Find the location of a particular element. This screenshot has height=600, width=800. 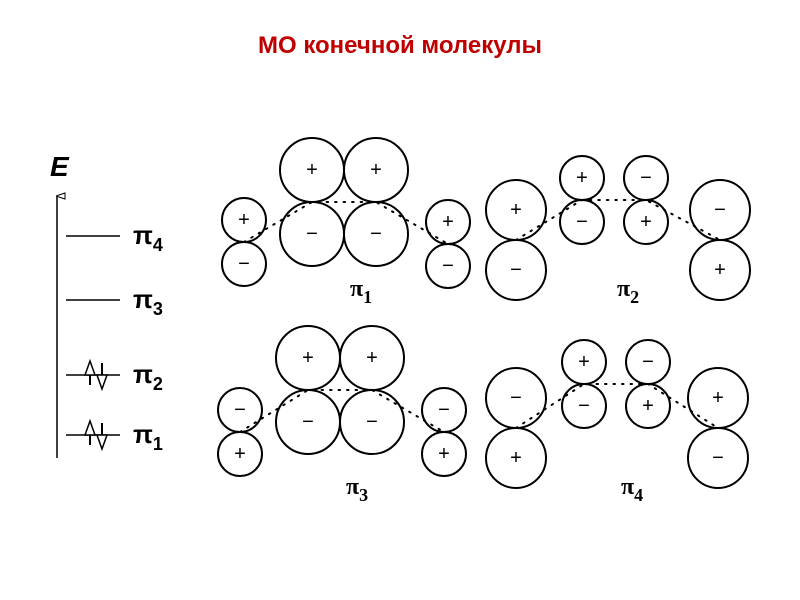

energy-diagram: E is located at coordinates (60, 304).